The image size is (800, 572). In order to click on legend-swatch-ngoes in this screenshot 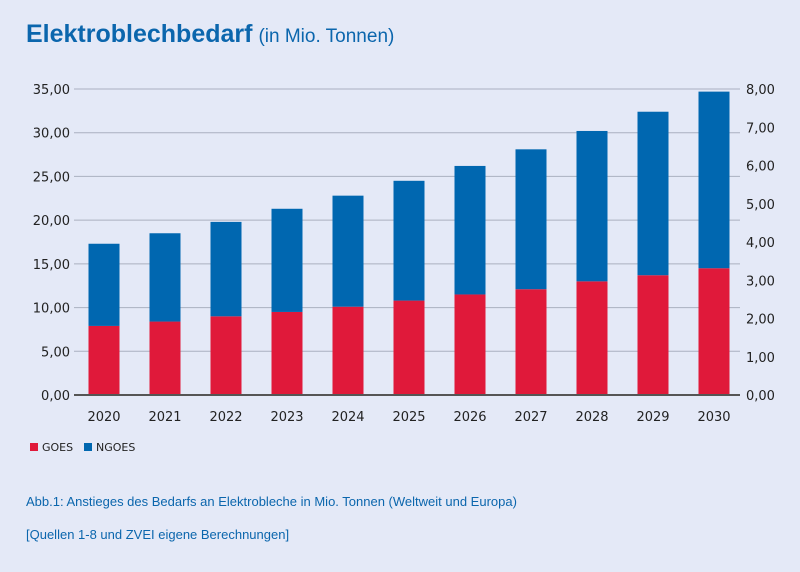, I will do `click(88, 447)`.